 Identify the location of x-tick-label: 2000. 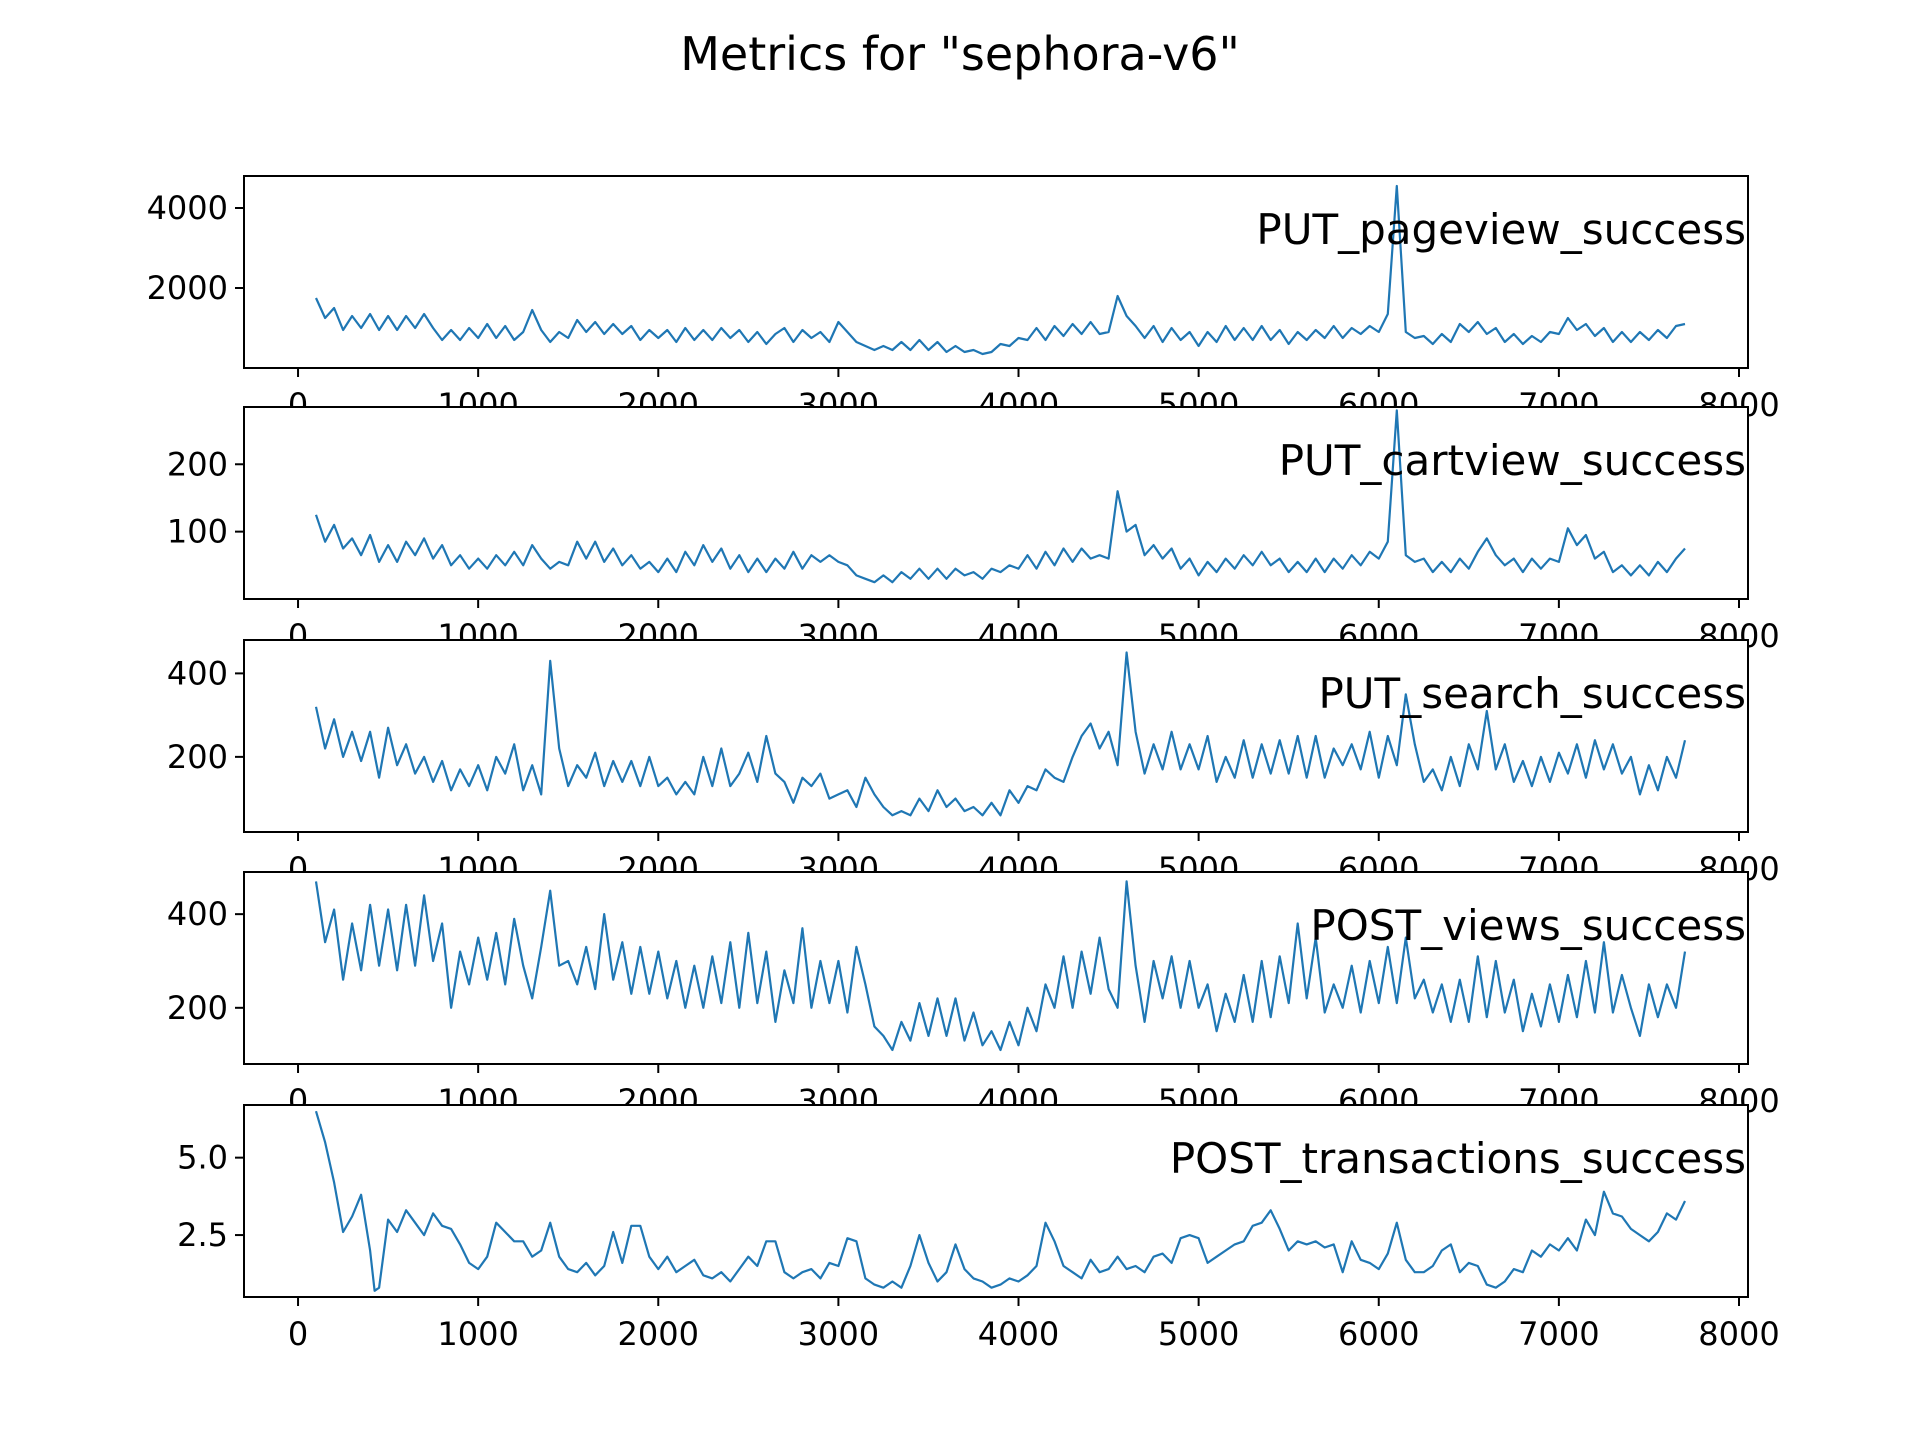
(658, 1334).